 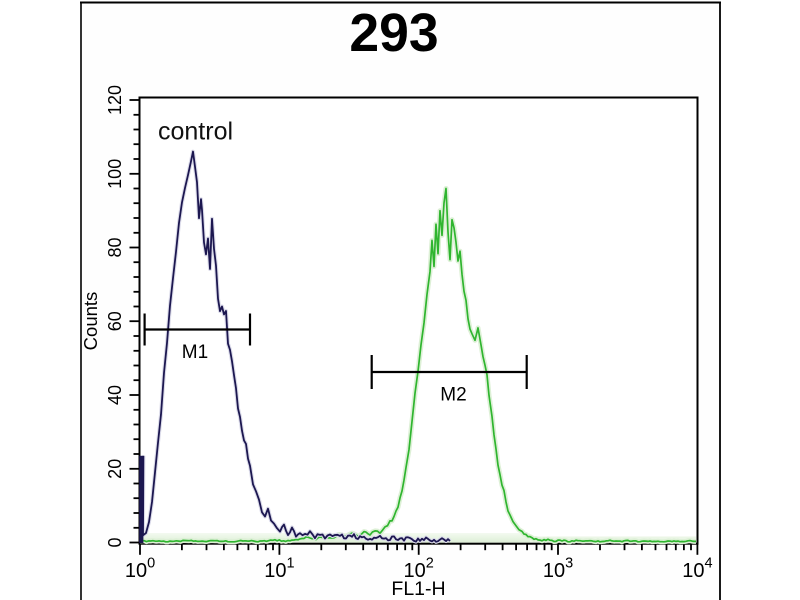 I want to click on svg-text: 40, so click(x=115, y=395).